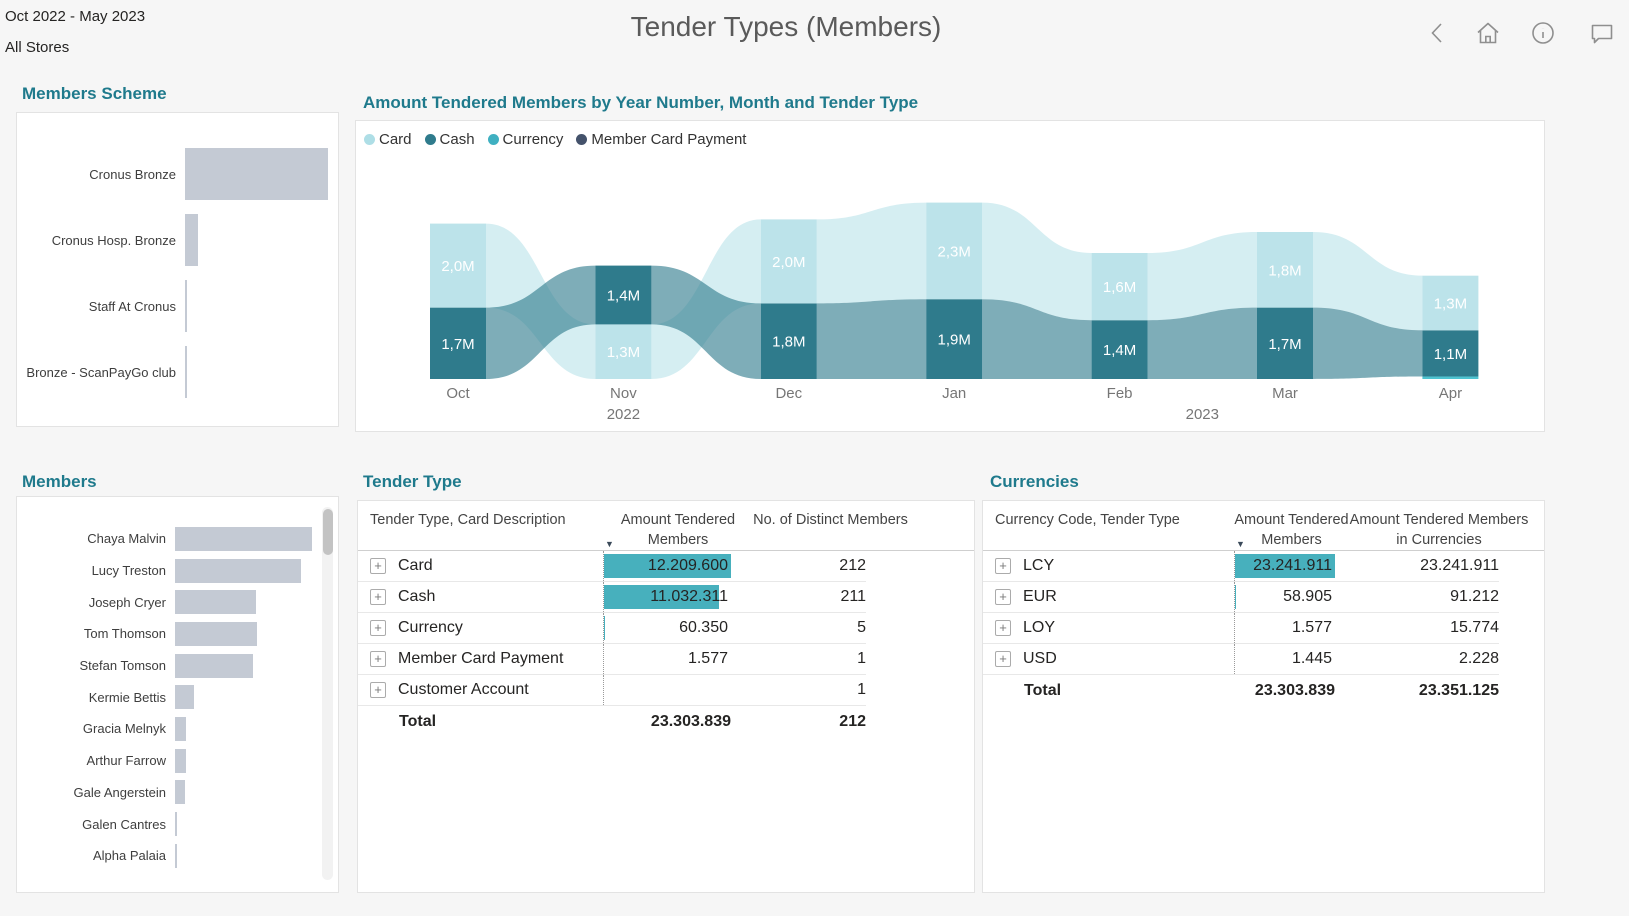  I want to click on chat-icon, so click(1602, 33).